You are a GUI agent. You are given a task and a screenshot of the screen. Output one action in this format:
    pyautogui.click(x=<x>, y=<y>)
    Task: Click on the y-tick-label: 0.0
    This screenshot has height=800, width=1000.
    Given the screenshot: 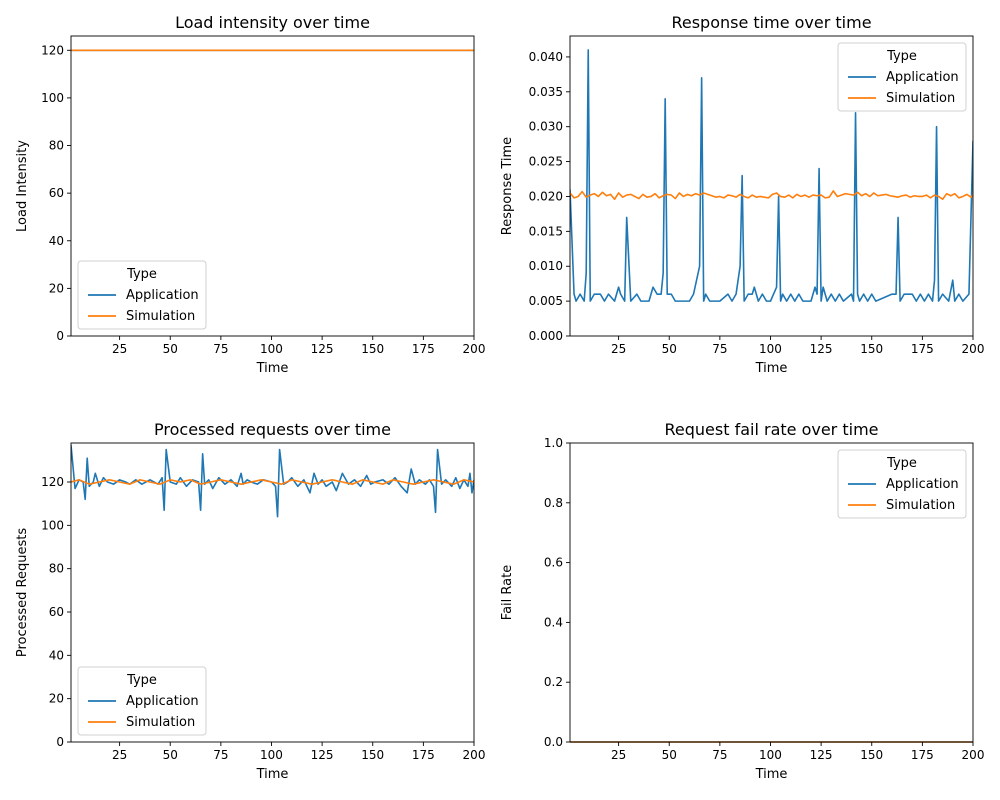 What is the action you would take?
    pyautogui.click(x=553, y=742)
    